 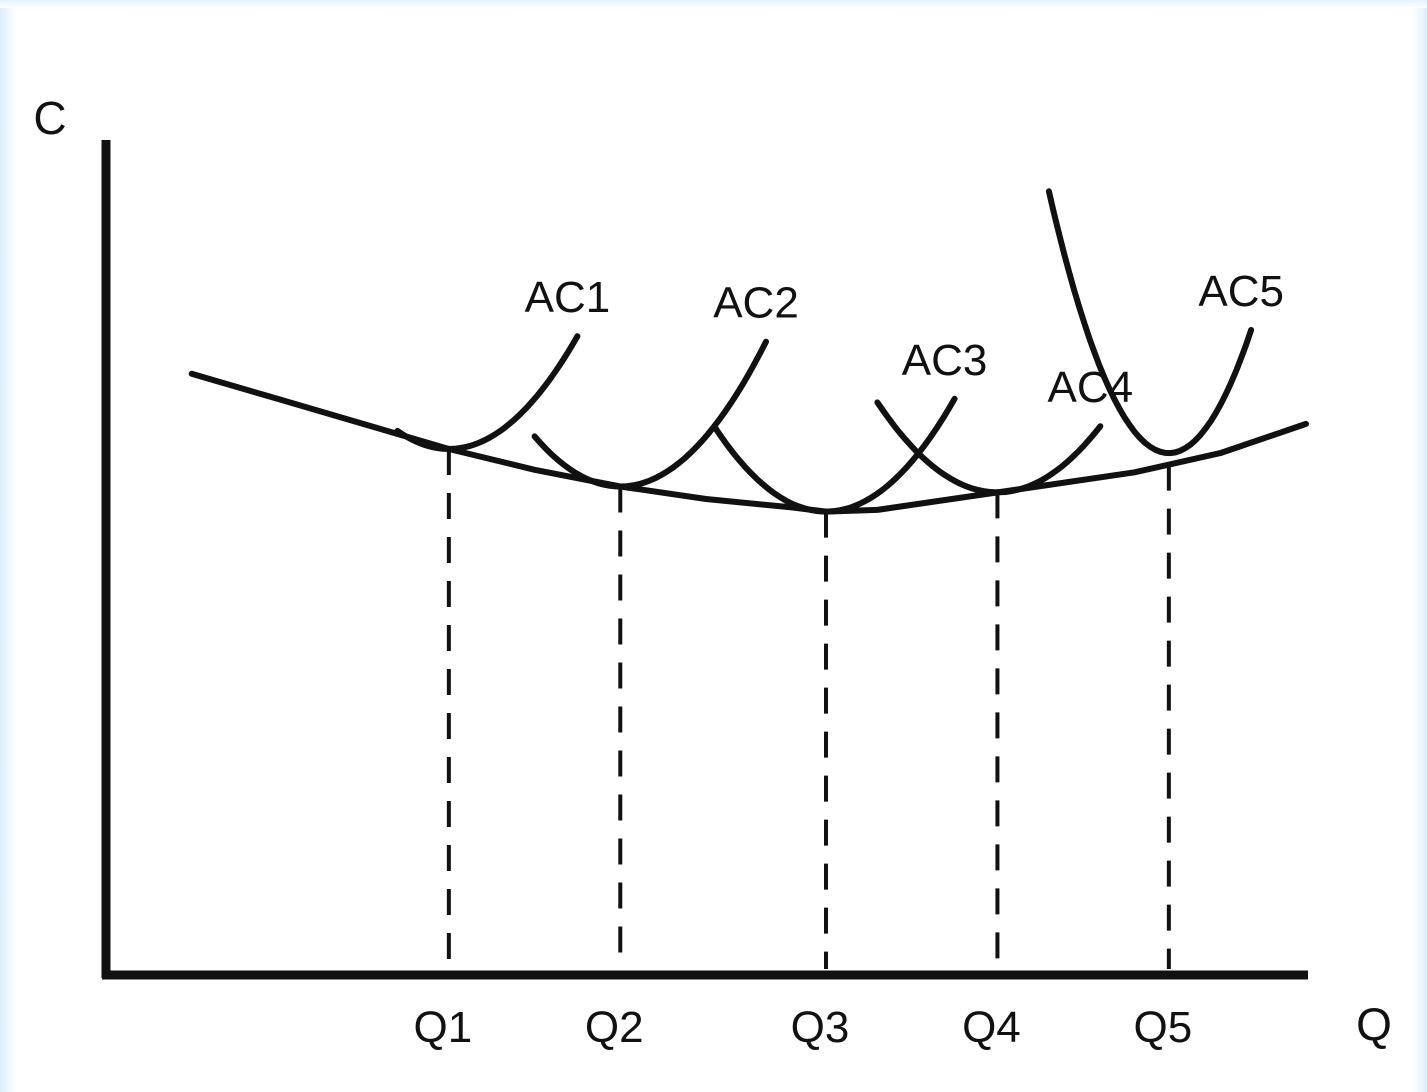 What do you see at coordinates (487, 392) in the screenshot?
I see `curve-ac1` at bounding box center [487, 392].